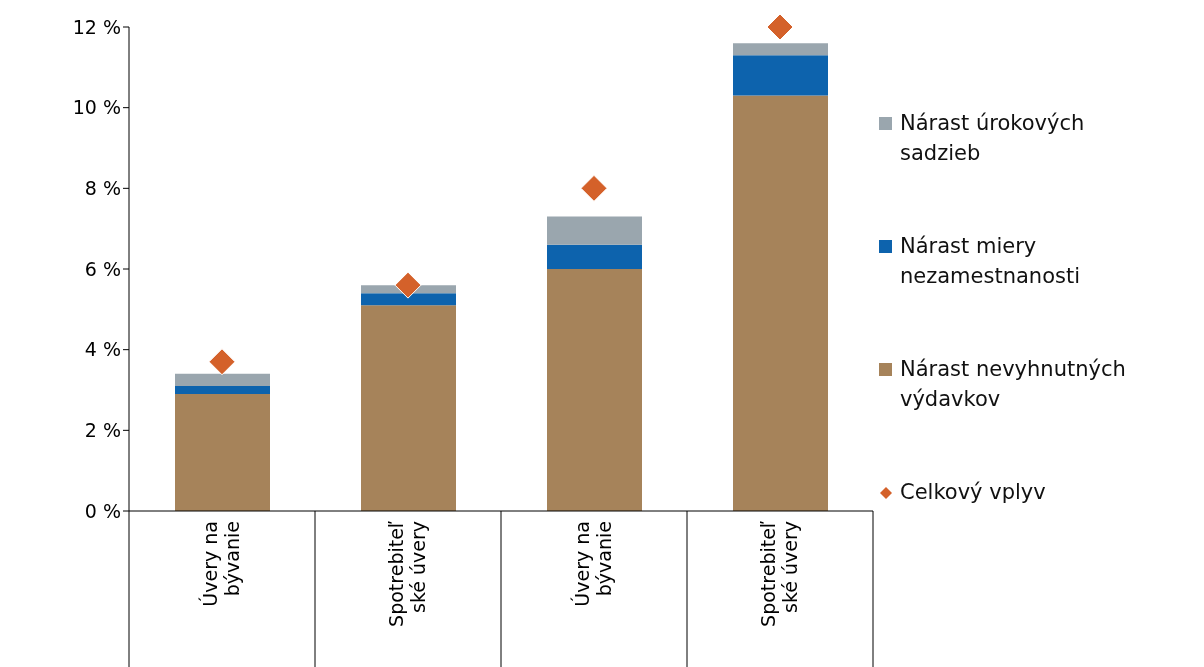 The height and width of the screenshot is (667, 1204). What do you see at coordinates (973, 492) in the screenshot?
I see `legend-label: Celkový vplyv` at bounding box center [973, 492].